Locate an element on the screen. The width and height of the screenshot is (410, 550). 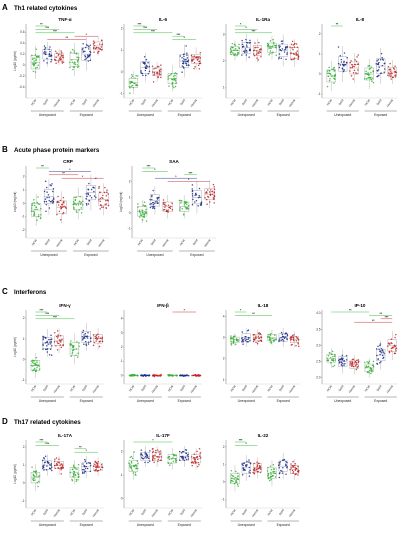
sig-label: ** is located at coordinates (41, 25).